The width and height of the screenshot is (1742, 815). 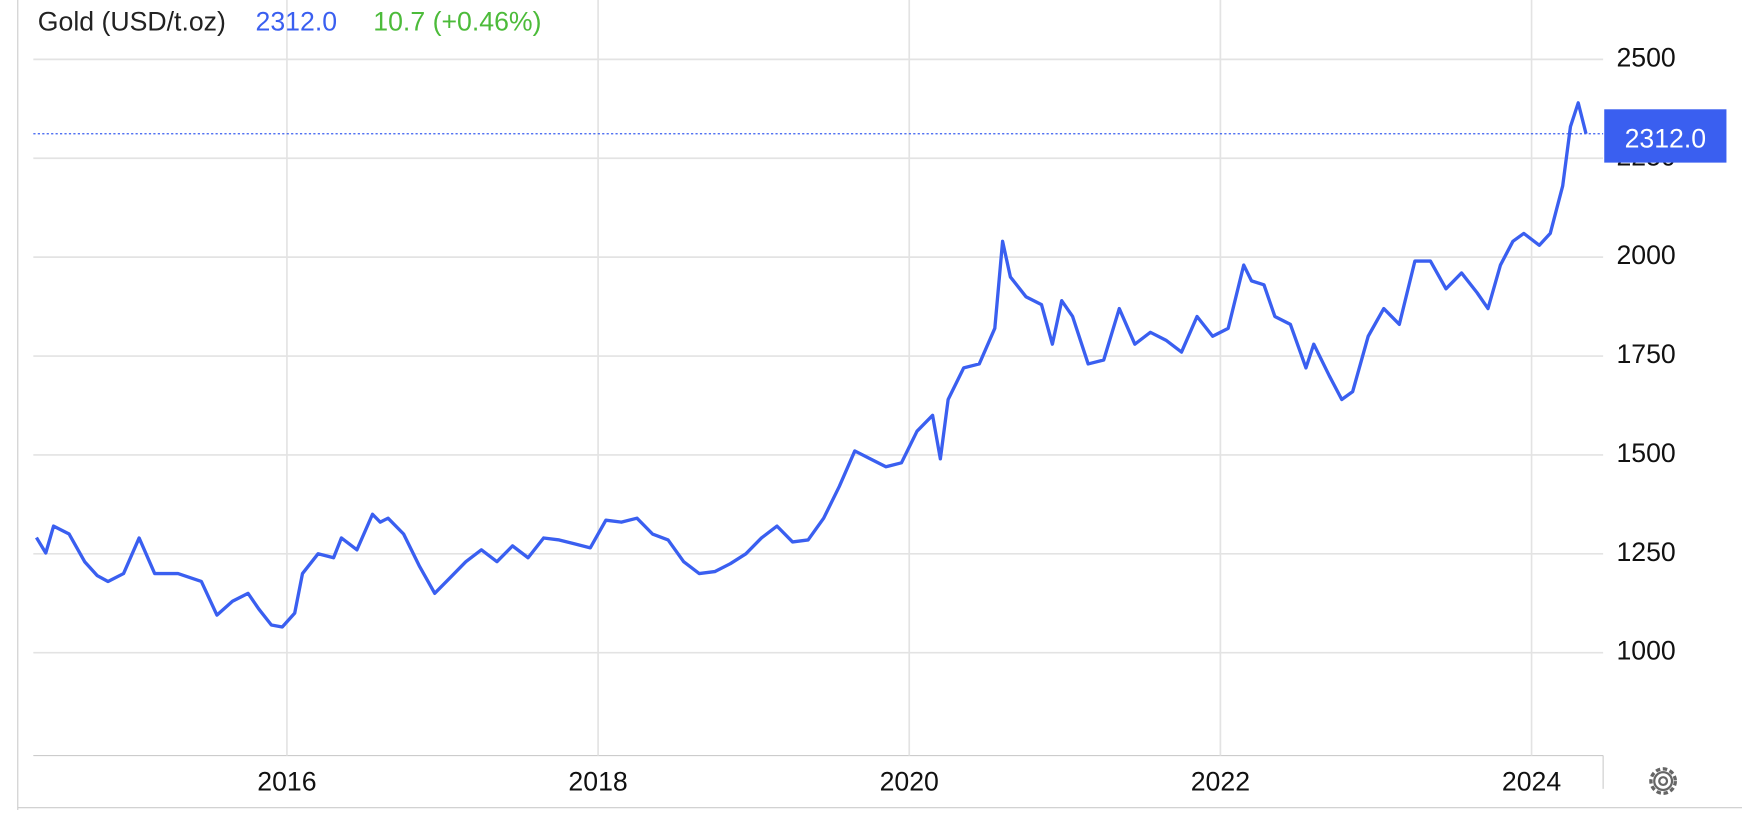 What do you see at coordinates (286, 781) in the screenshot?
I see `x-tick-label: 2016` at bounding box center [286, 781].